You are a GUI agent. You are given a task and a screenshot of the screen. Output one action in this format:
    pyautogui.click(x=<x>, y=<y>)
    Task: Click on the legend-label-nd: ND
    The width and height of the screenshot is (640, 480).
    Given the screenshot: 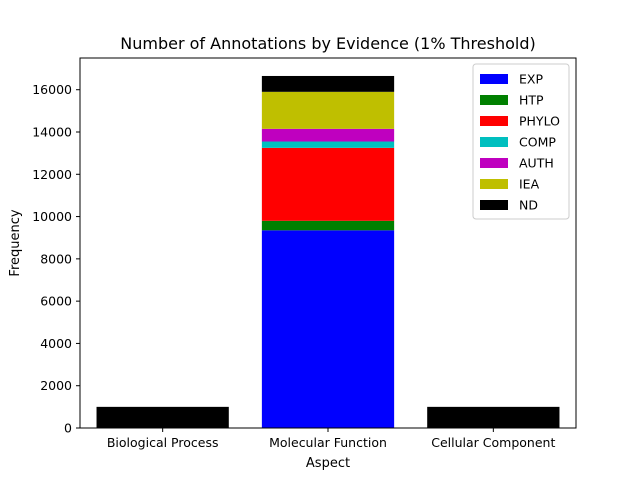 What is the action you would take?
    pyautogui.click(x=528, y=205)
    